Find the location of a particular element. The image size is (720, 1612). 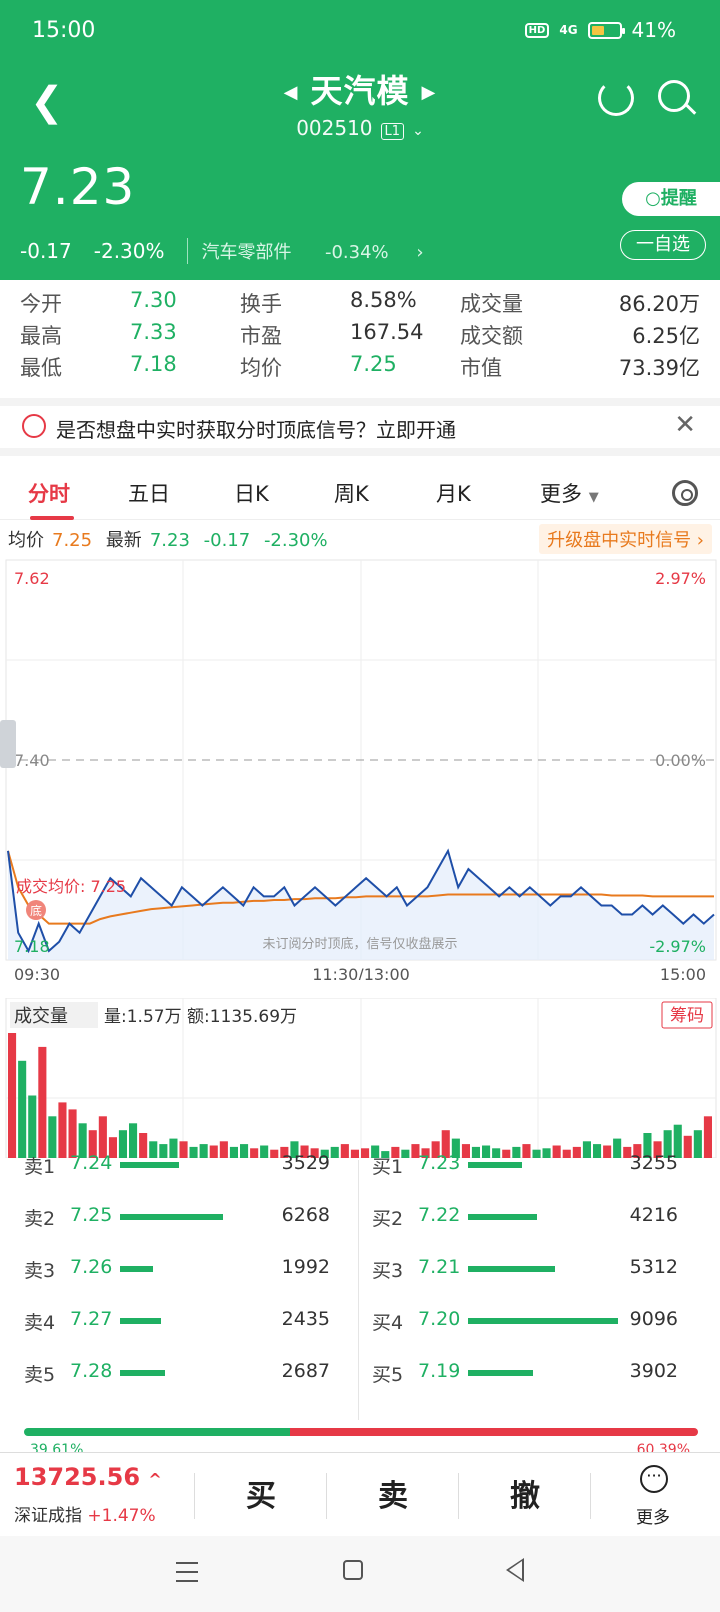

tab-weekly-k: 周K is located at coordinates (351, 494).